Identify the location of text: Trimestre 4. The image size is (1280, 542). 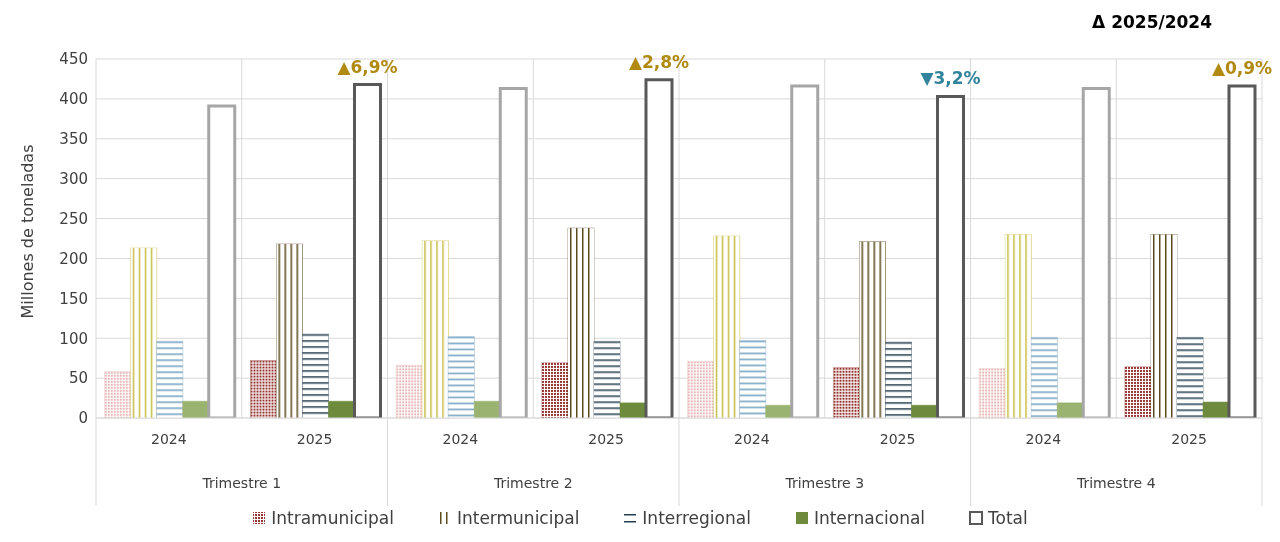
(1115, 483).